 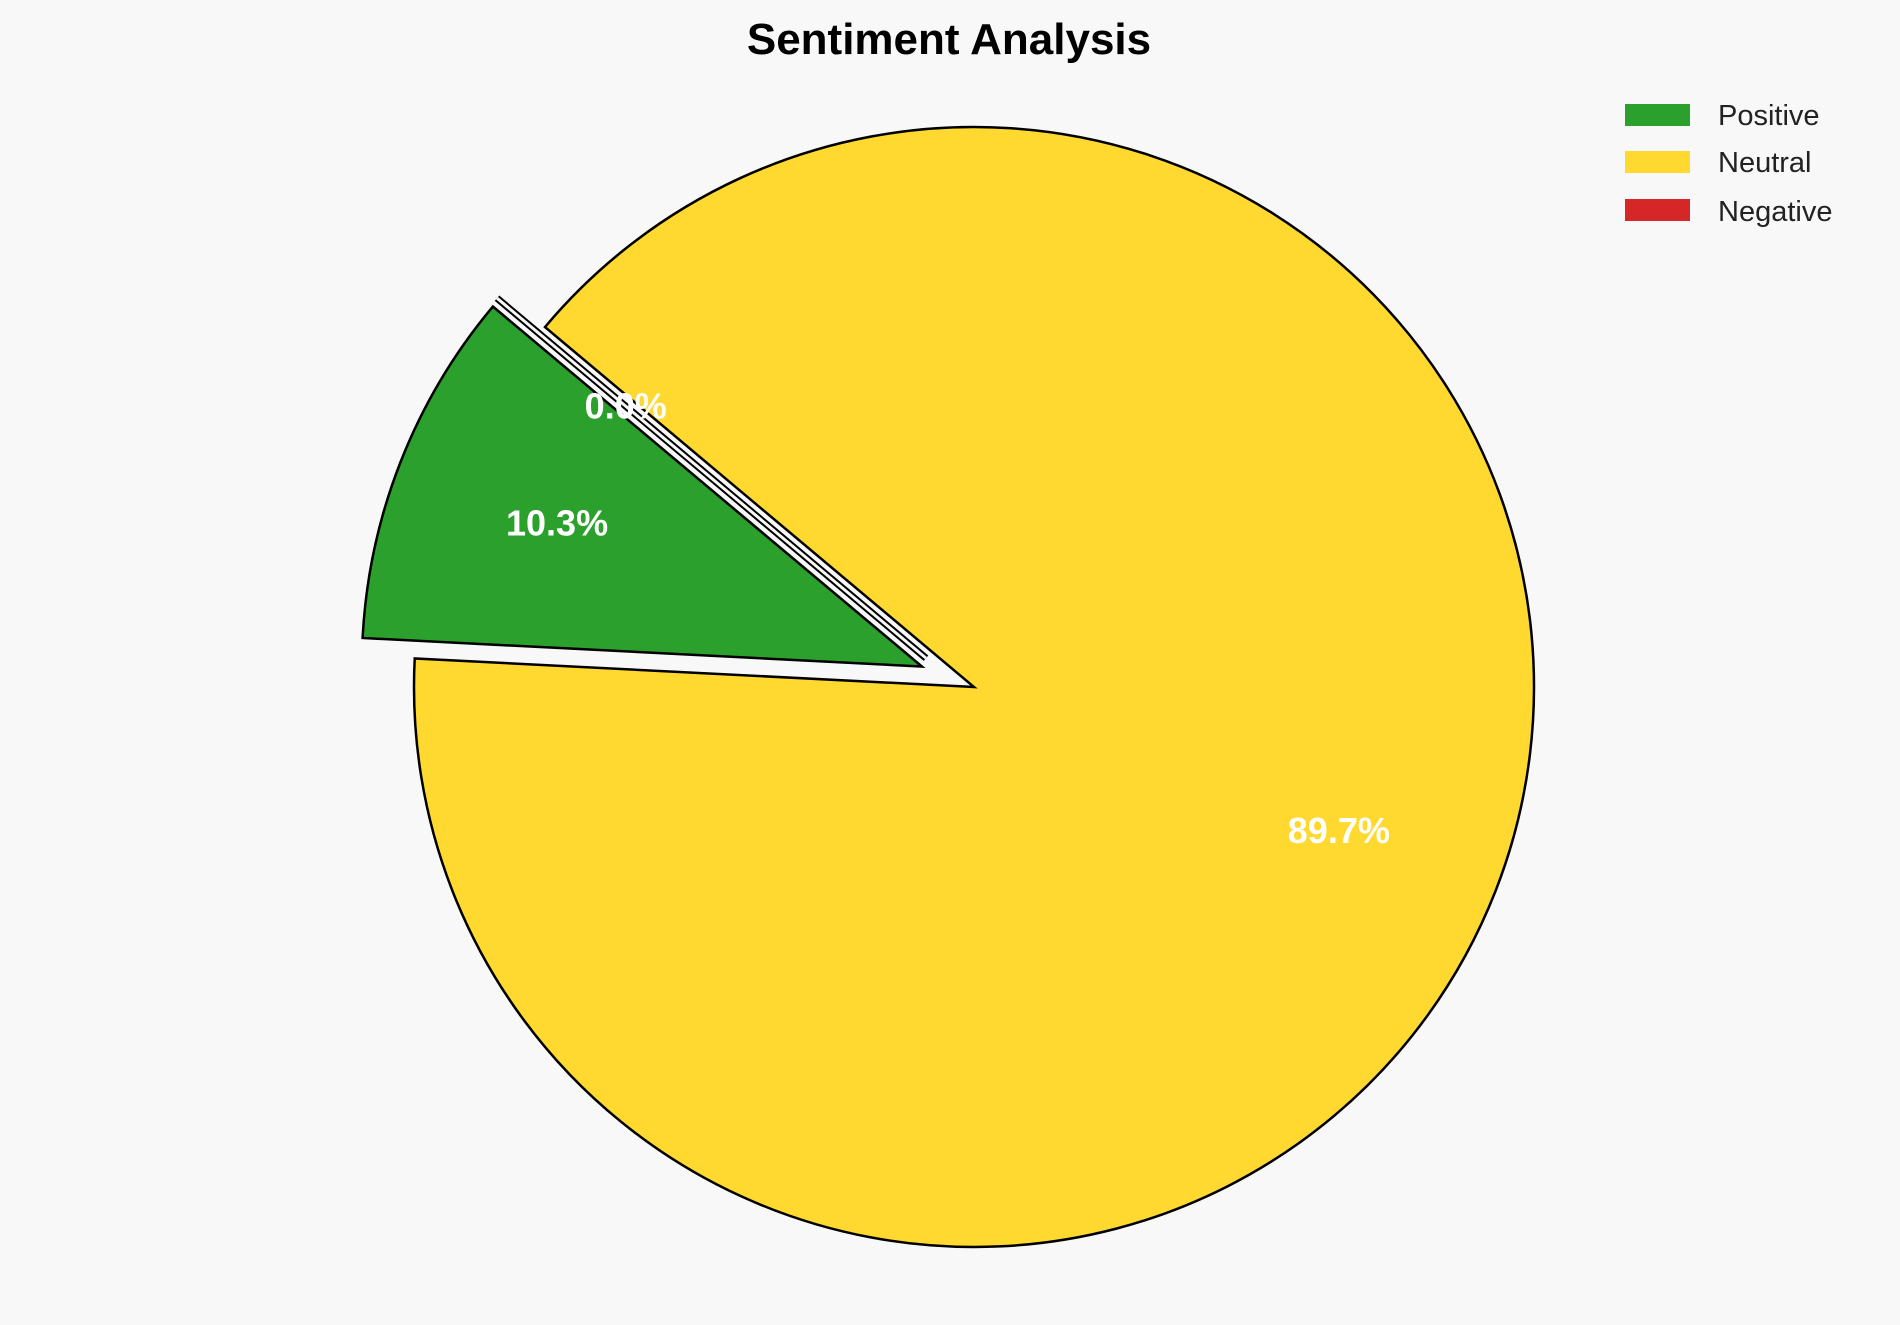 I want to click on legend-swatch-neutral, so click(x=1657, y=162).